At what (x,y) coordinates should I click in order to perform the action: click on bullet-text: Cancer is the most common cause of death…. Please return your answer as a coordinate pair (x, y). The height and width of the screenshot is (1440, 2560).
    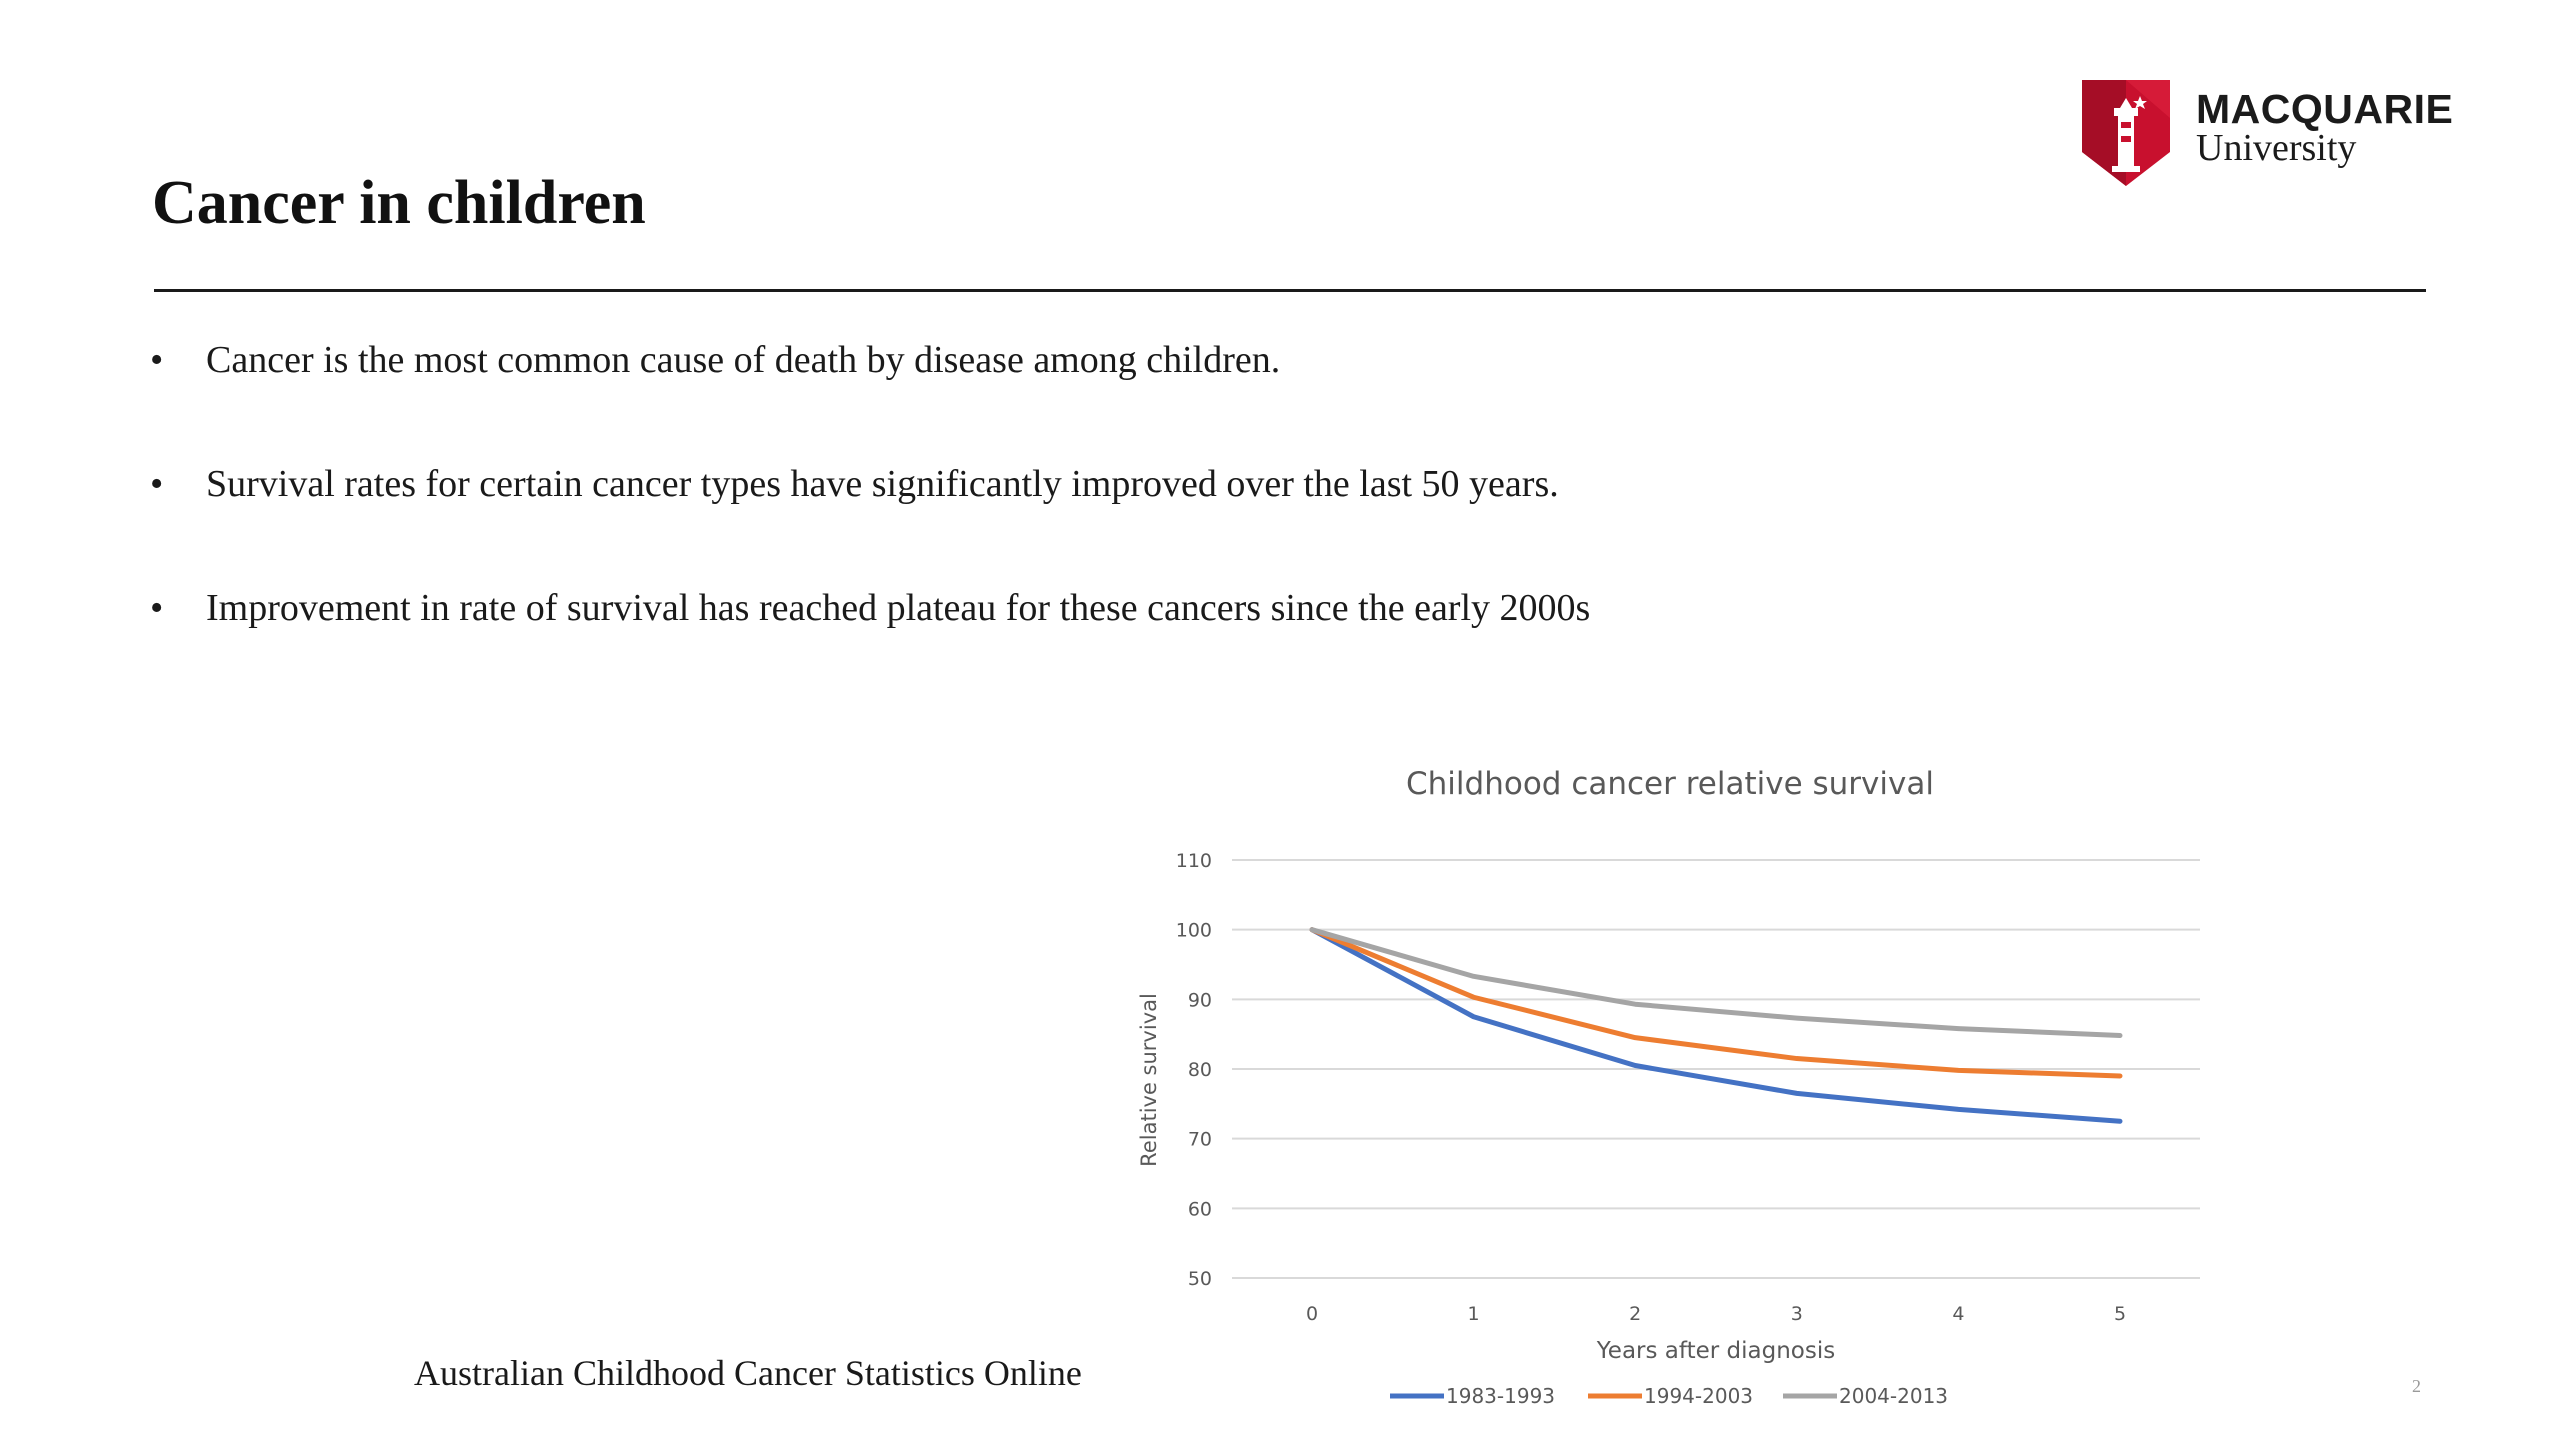
    Looking at the image, I should click on (743, 360).